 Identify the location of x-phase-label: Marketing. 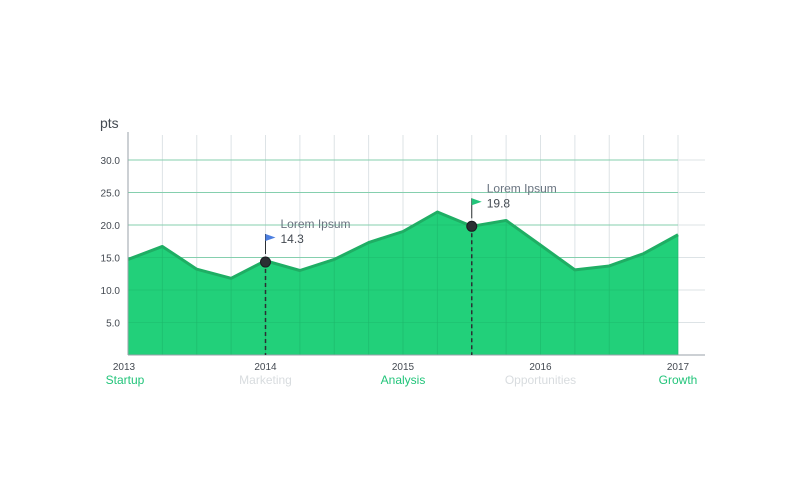
(265, 380).